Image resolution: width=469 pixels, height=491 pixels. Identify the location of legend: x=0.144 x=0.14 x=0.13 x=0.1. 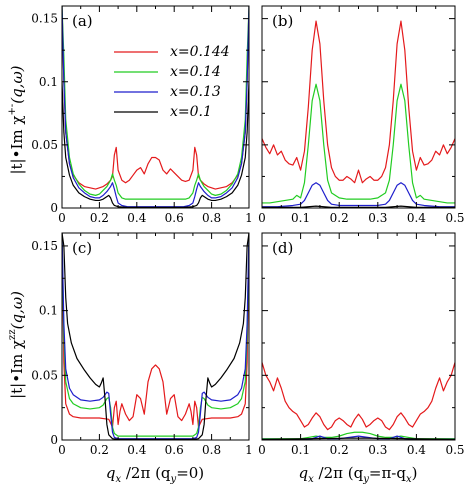
(172, 82).